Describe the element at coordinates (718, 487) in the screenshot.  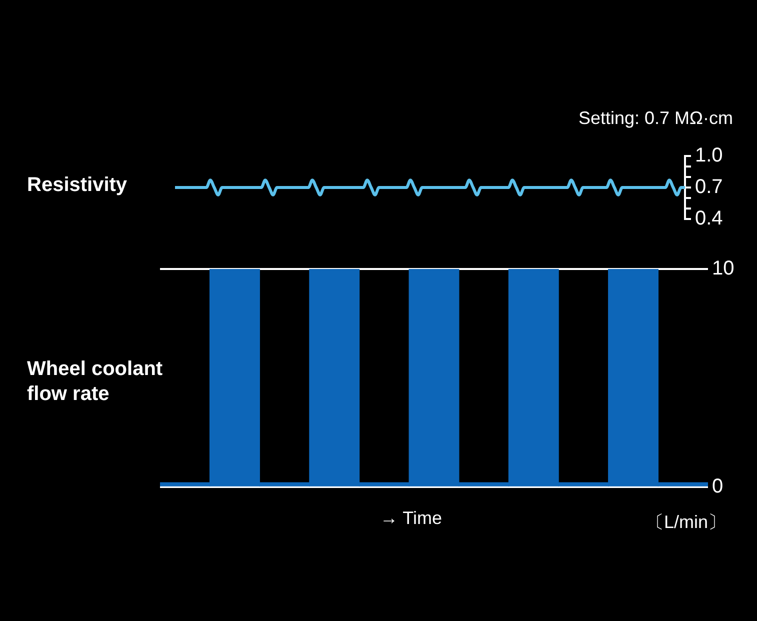
I see `y-tick-label: 0` at that location.